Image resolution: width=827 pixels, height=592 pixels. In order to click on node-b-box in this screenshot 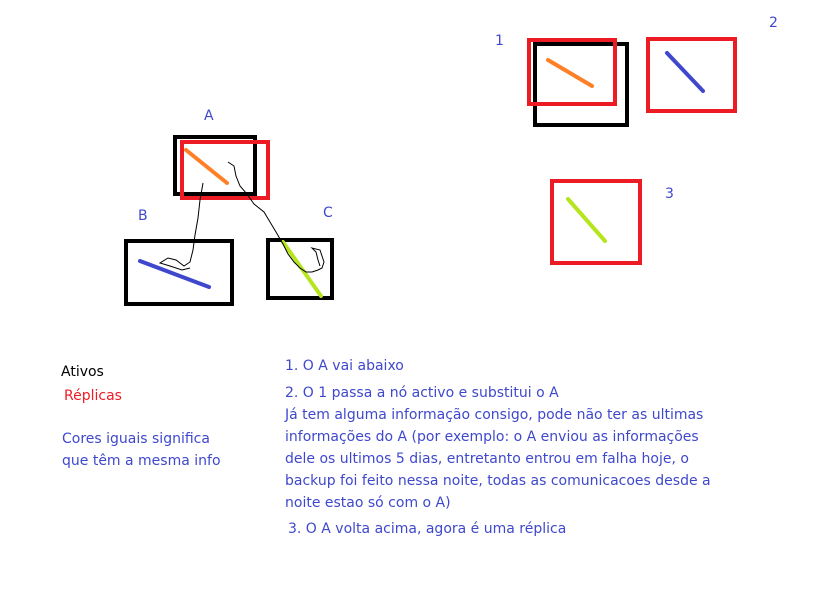, I will do `click(179, 272)`.